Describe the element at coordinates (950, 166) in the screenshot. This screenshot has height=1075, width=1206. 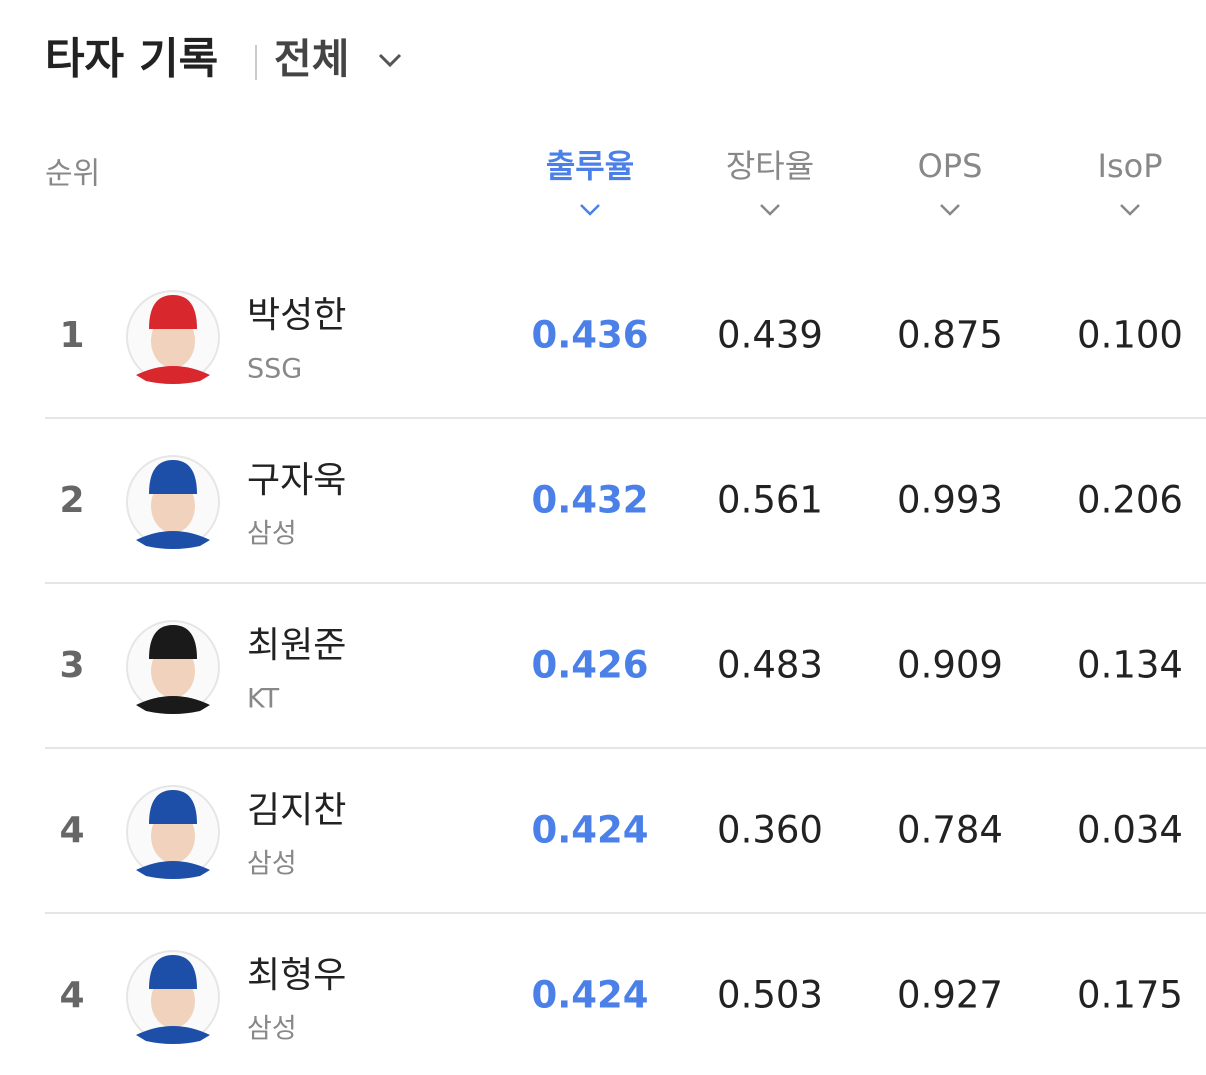
I see `column-header: OPS` at that location.